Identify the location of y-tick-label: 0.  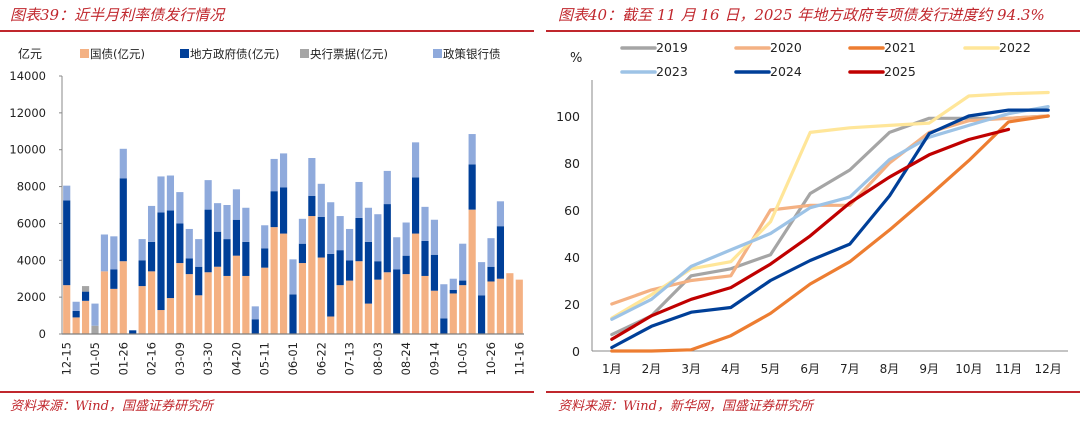
(42, 334).